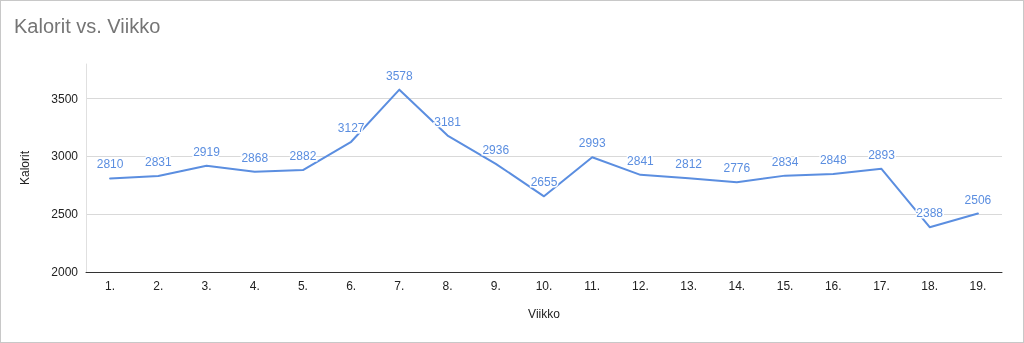 Image resolution: width=1024 pixels, height=343 pixels. What do you see at coordinates (688, 286) in the screenshot?
I see `x-tick-label: 13.` at bounding box center [688, 286].